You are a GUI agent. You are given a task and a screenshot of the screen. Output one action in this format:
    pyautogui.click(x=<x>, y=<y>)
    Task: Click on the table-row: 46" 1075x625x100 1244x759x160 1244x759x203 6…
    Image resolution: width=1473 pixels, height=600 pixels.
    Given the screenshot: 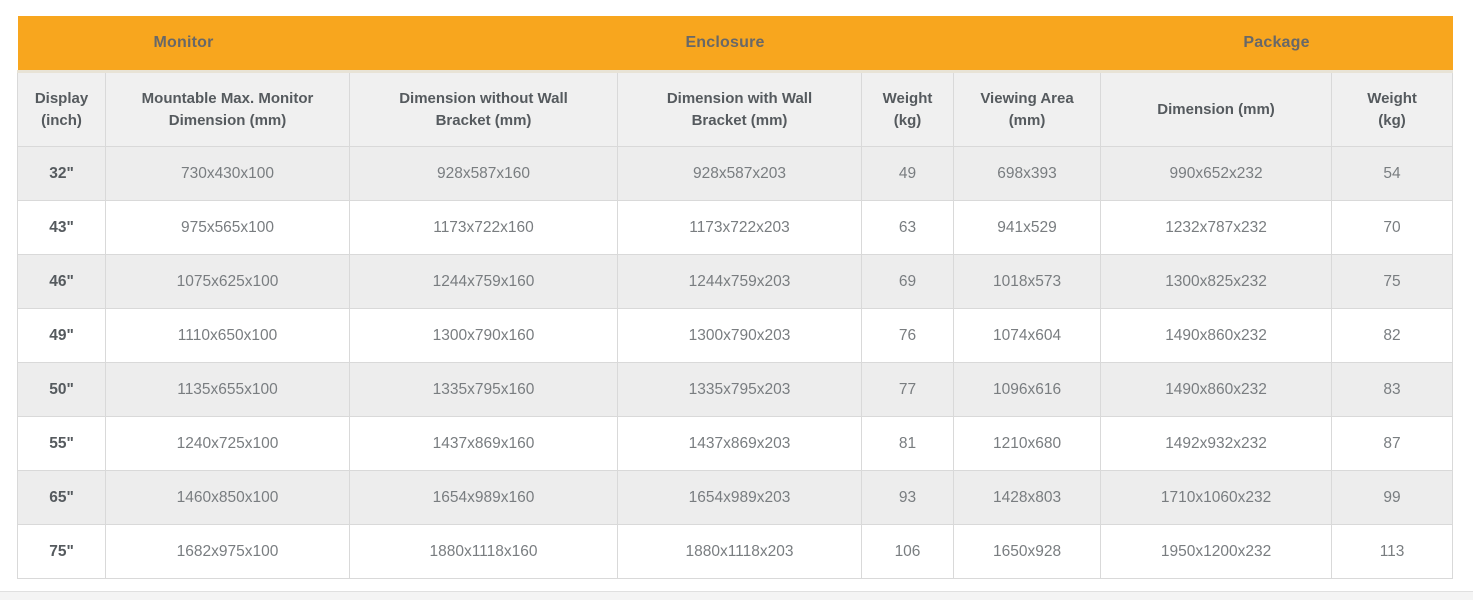 What is the action you would take?
    pyautogui.click(x=735, y=281)
    